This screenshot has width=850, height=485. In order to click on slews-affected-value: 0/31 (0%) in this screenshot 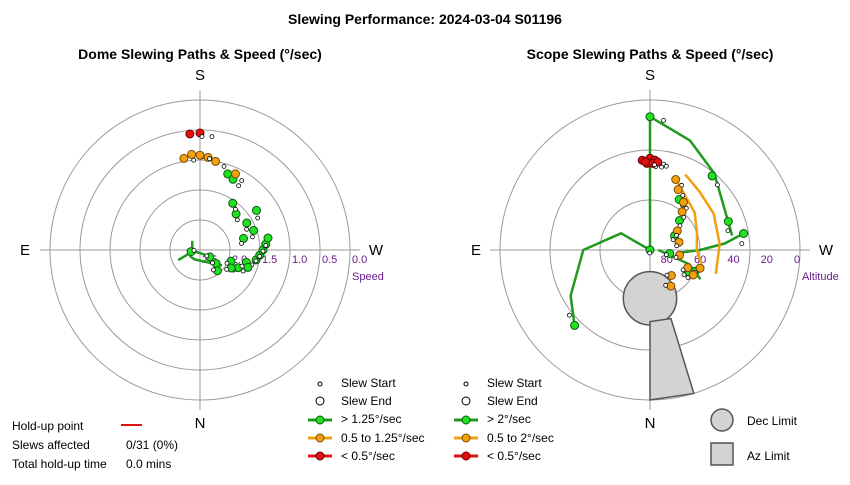, I will do `click(152, 445)`.